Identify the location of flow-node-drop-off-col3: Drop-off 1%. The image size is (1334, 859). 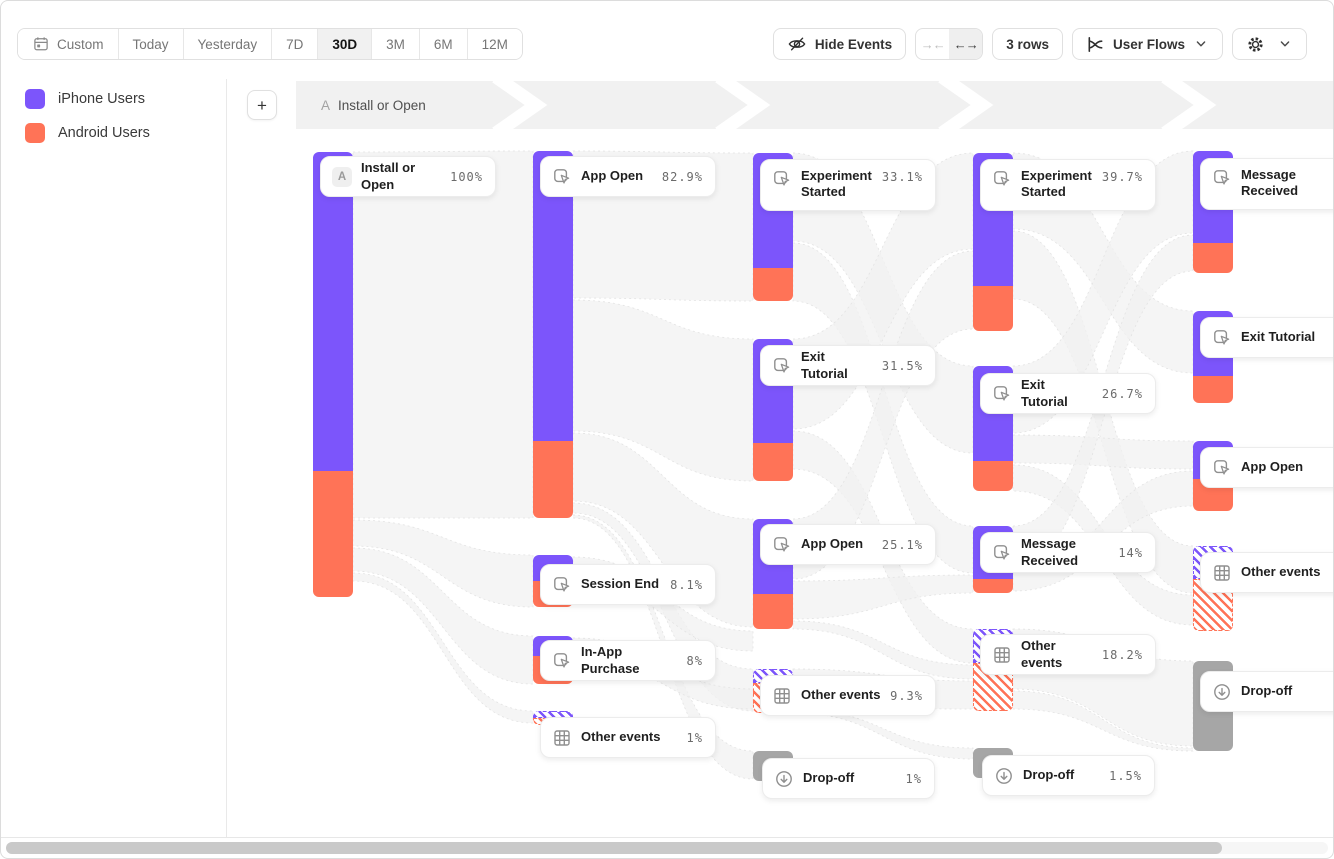
(848, 778).